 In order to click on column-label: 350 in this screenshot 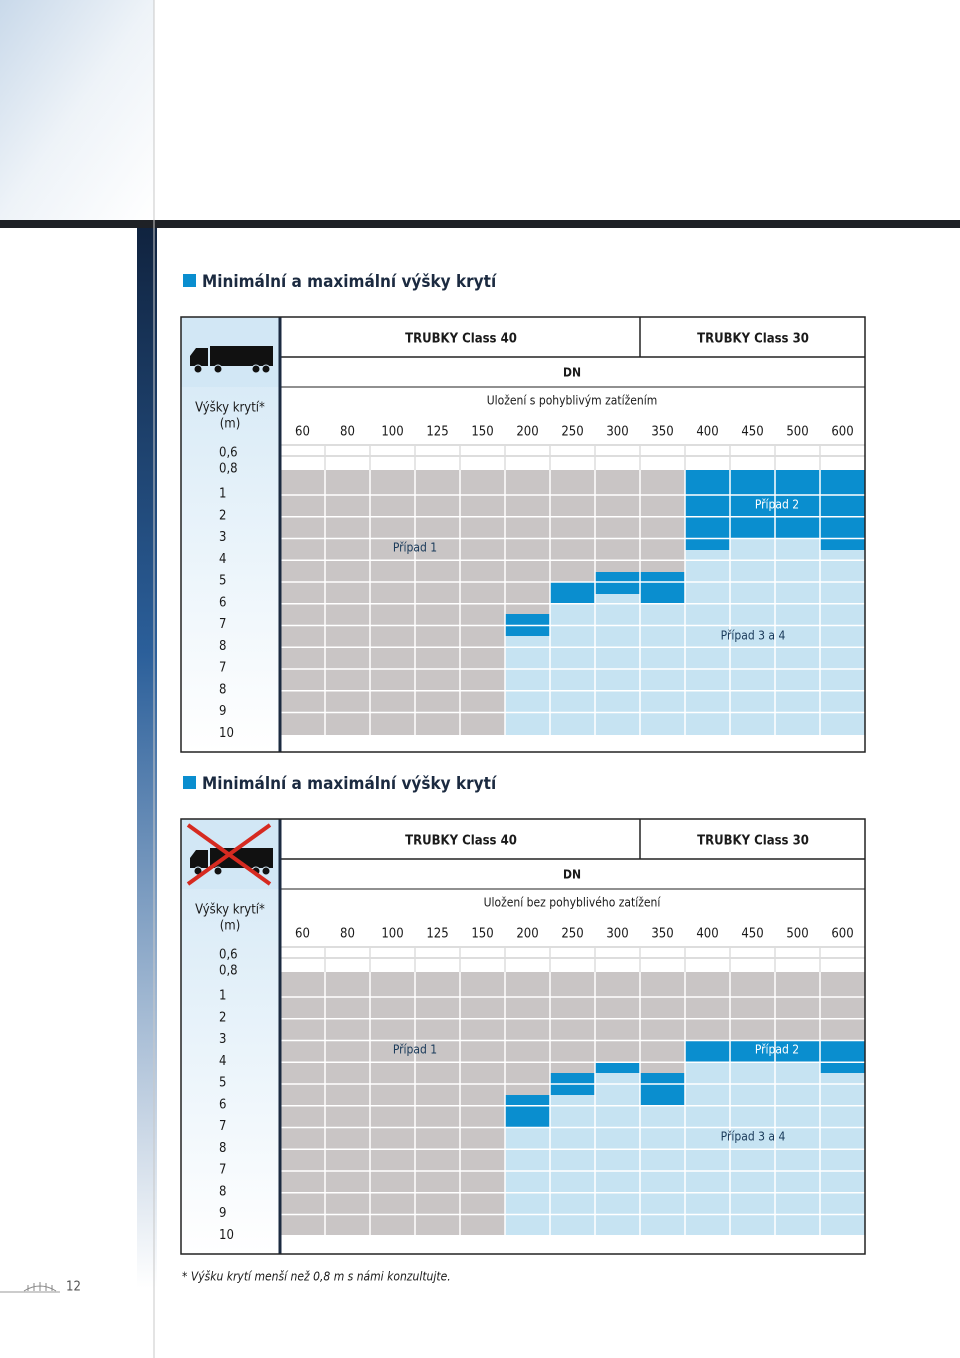, I will do `click(662, 432)`.